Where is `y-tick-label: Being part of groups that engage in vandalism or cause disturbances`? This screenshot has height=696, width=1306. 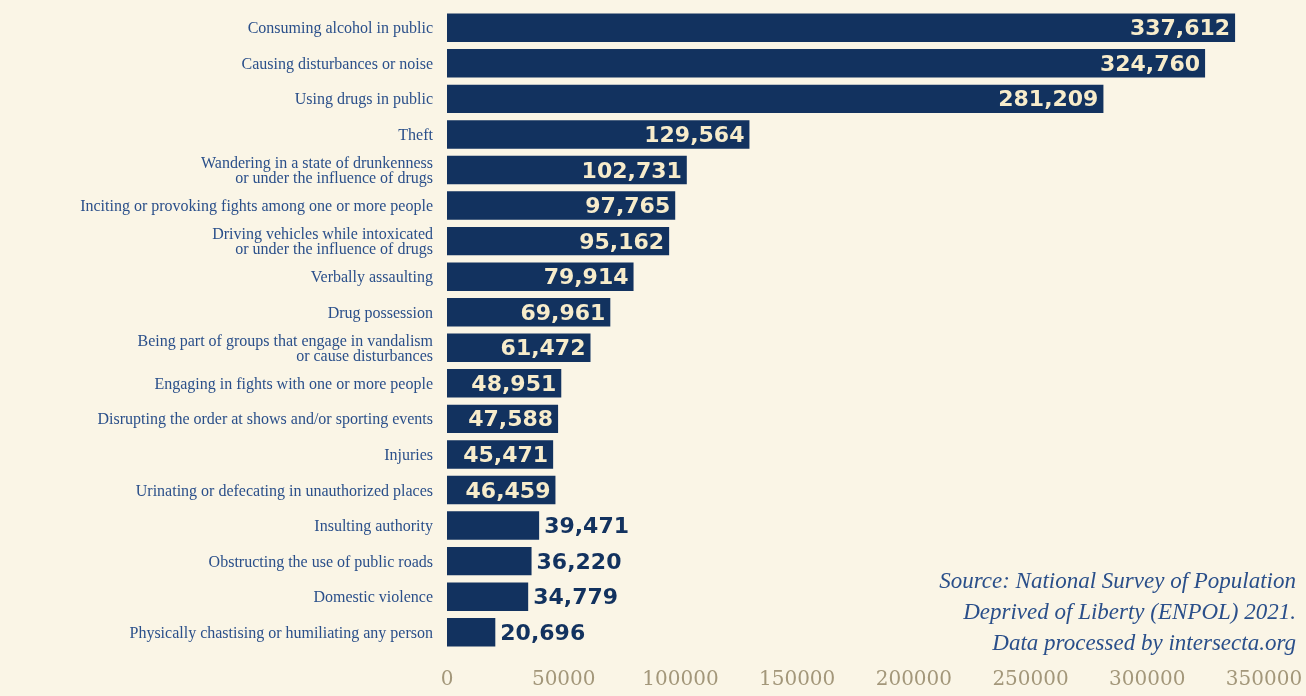
y-tick-label: Being part of groups that engage in vandalism or cause disturbances is located at coordinates (285, 347).